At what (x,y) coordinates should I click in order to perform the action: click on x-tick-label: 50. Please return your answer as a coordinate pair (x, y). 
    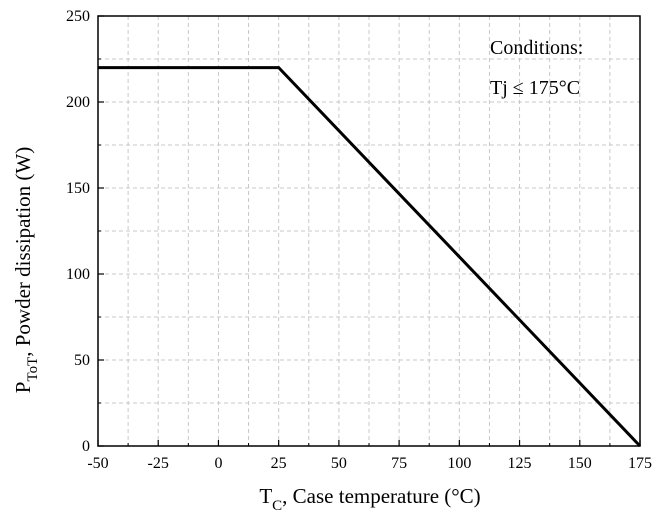
    Looking at the image, I should click on (339, 463).